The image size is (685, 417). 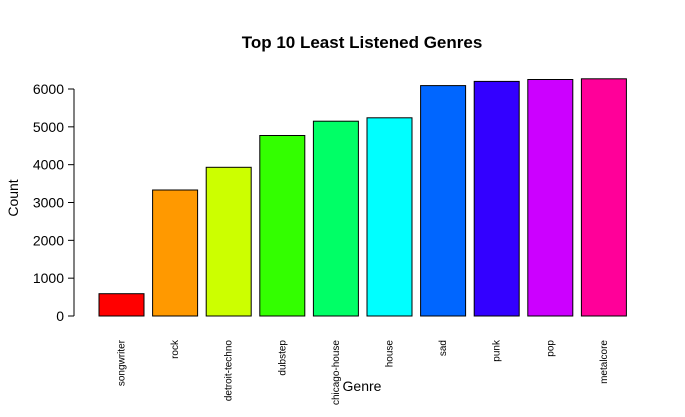 I want to click on bar-sad, so click(x=443, y=201).